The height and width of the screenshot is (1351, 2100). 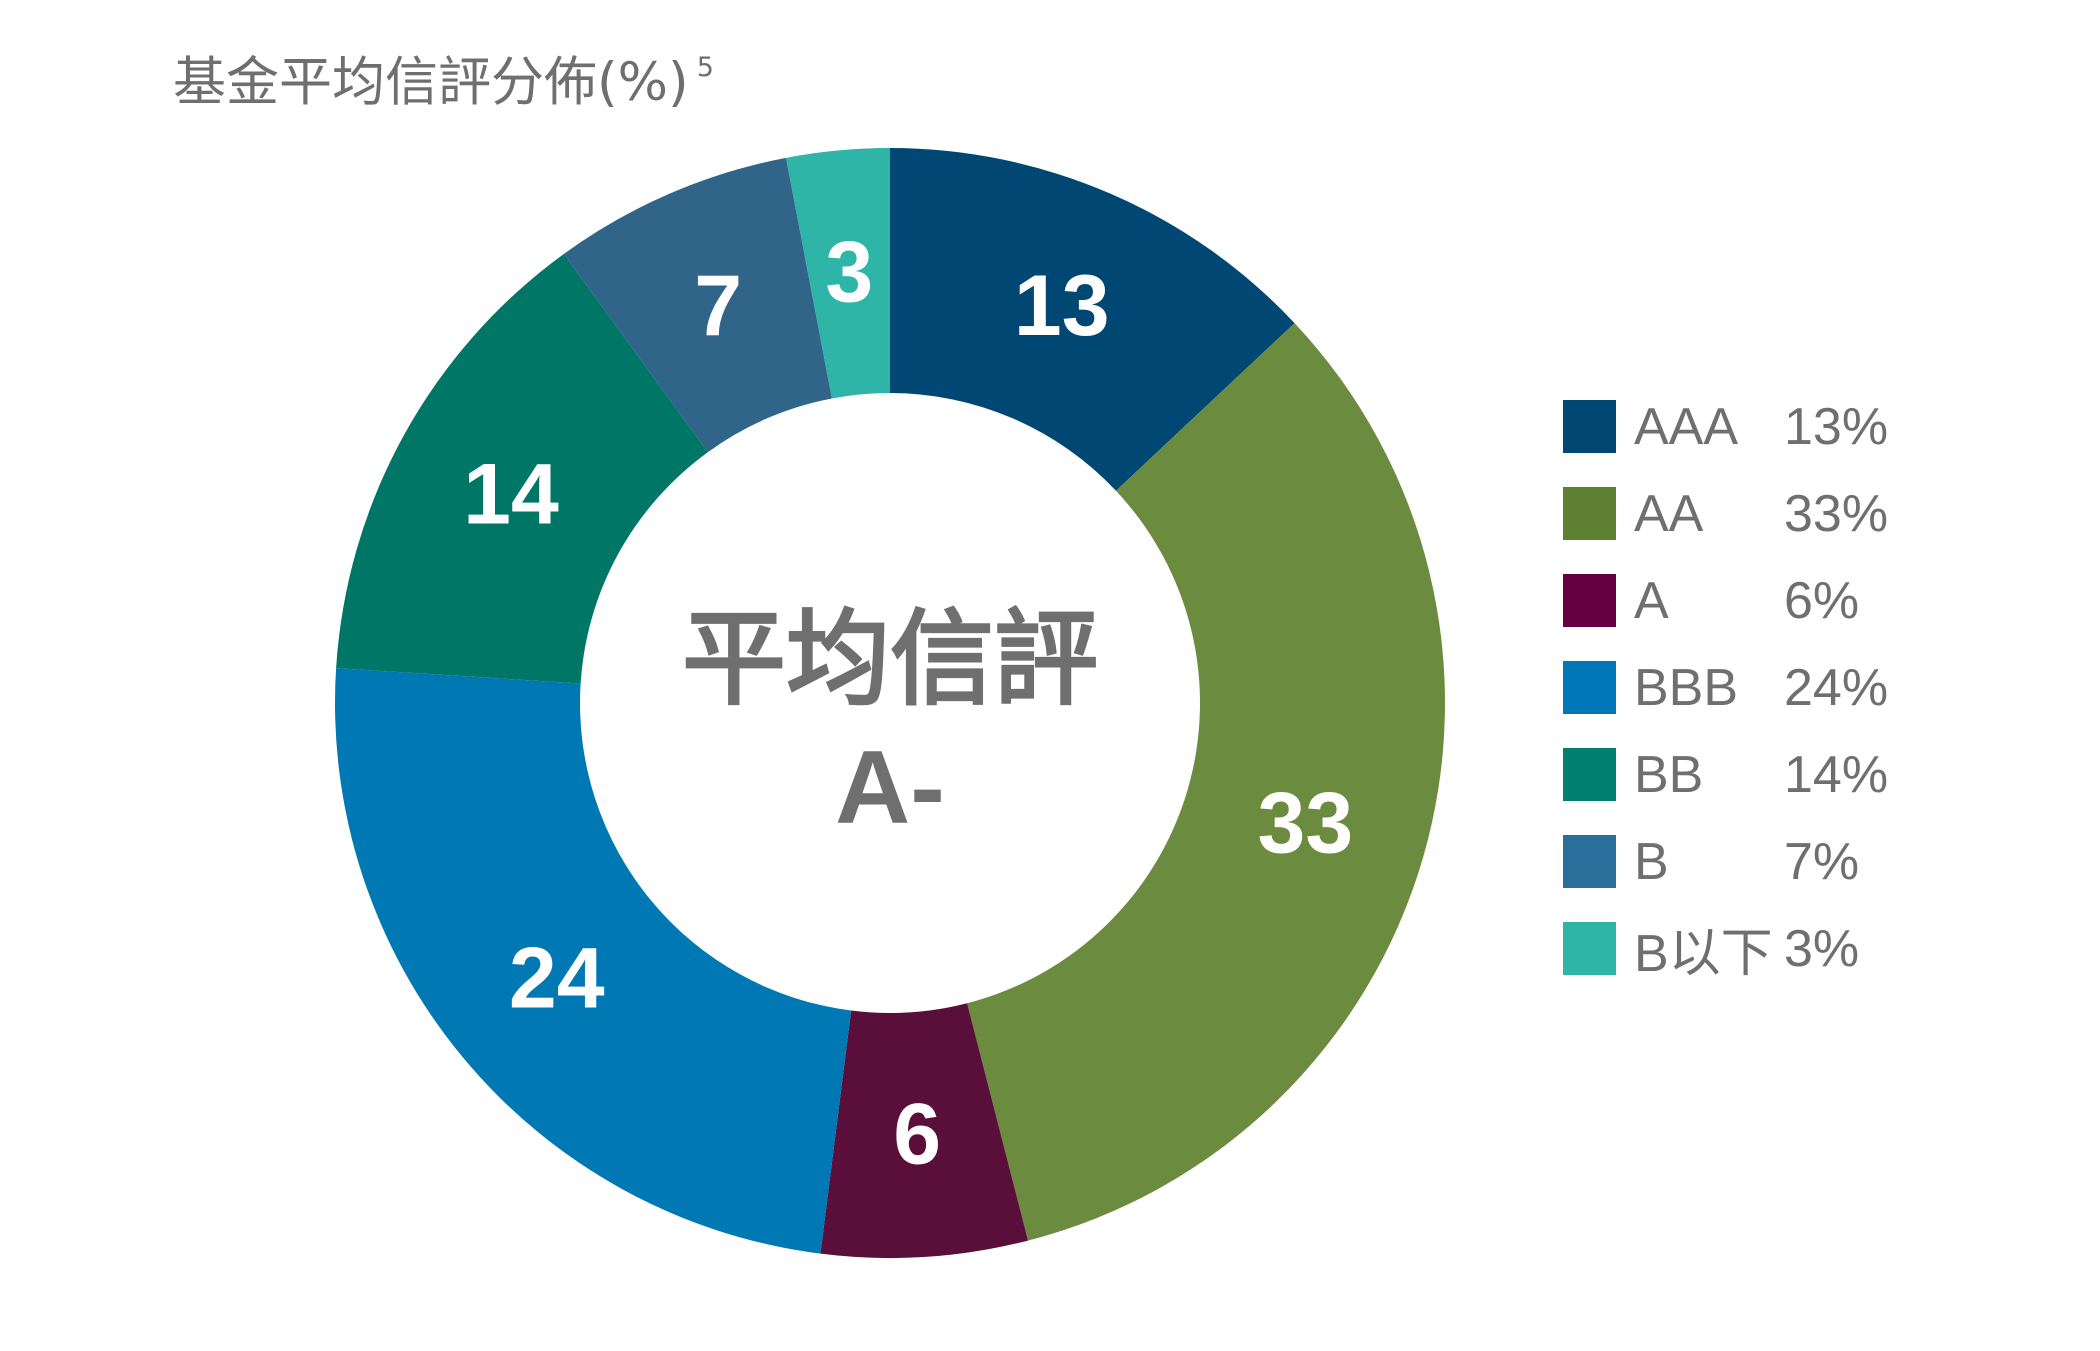 I want to click on donut-slice-b以下, so click(x=838, y=273).